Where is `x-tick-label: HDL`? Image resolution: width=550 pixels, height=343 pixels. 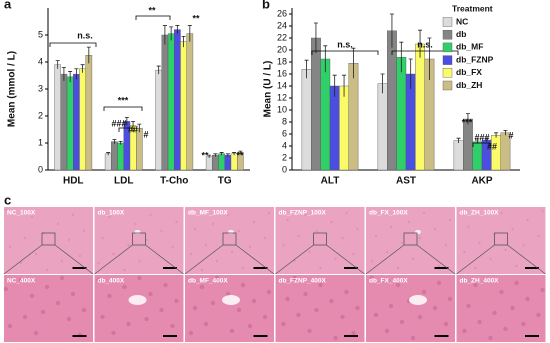 x-tick-label: HDL is located at coordinates (73, 181).